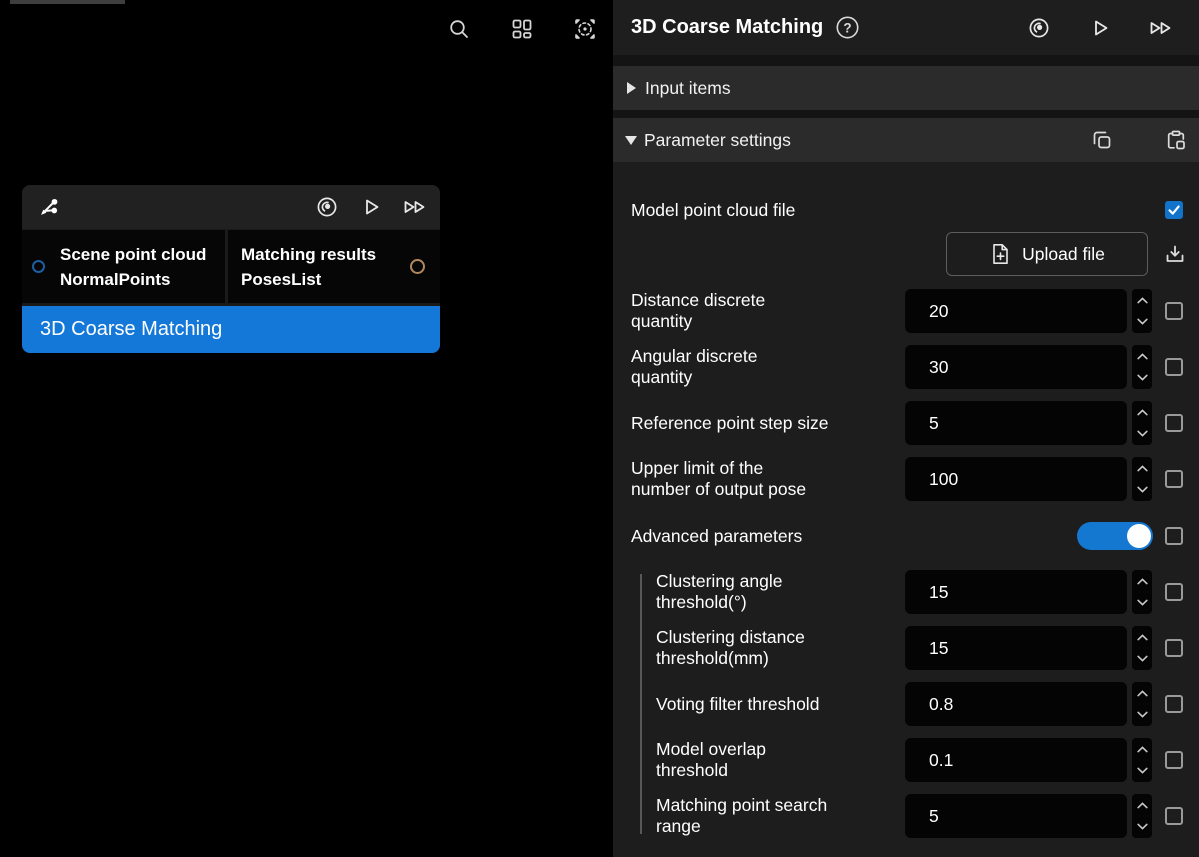 Image resolution: width=1199 pixels, height=857 pixels. I want to click on panel-debug-button, so click(1039, 28).